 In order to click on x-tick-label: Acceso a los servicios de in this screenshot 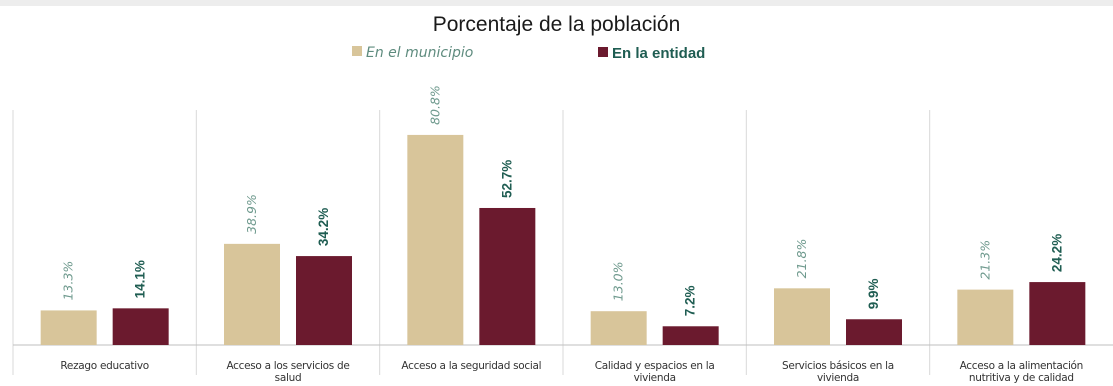, I will do `click(287, 366)`.